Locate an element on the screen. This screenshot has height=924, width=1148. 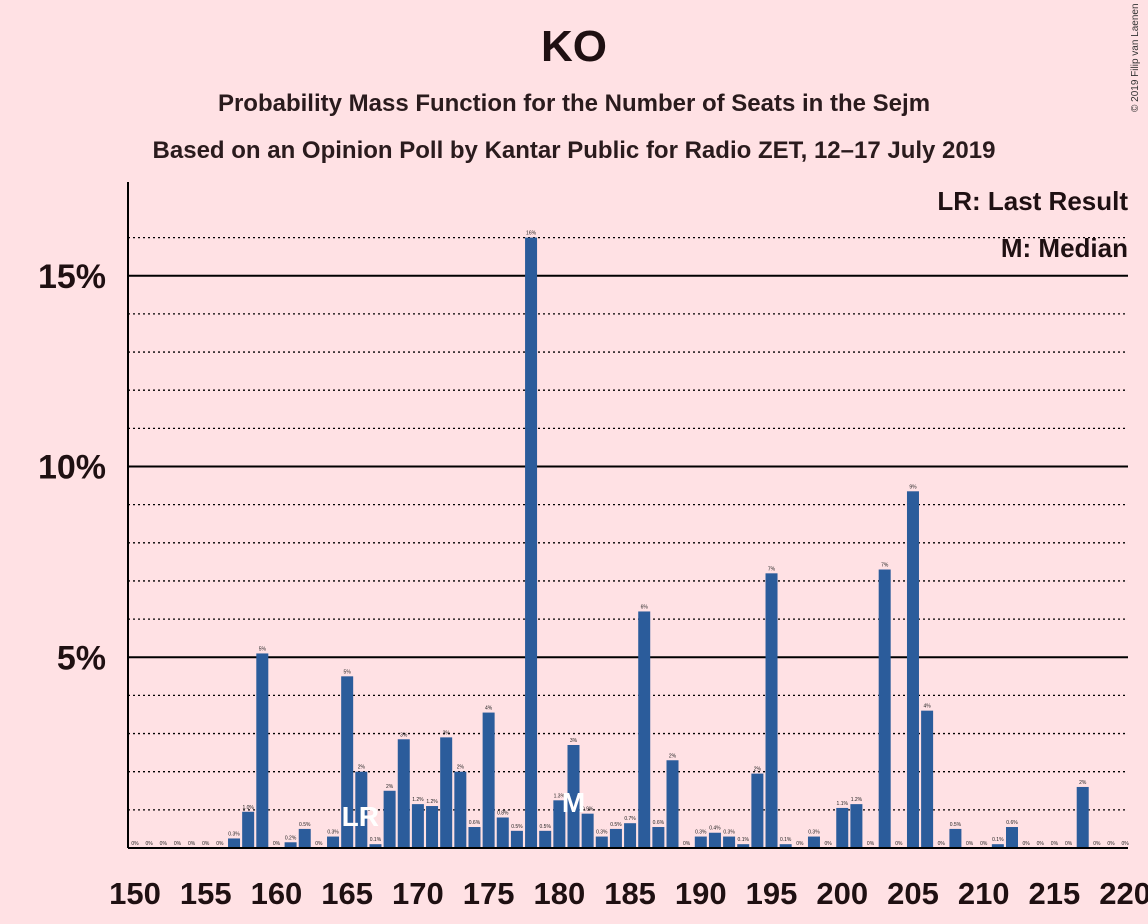
bar-value-label: 0.6% is located at coordinates (1012, 823).